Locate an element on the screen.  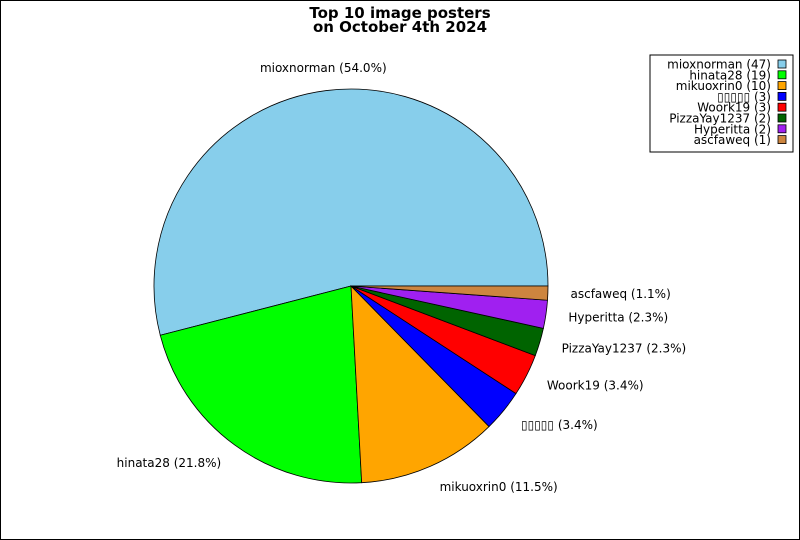
legend-label-6: Hyperitta (2) is located at coordinates (732, 129).